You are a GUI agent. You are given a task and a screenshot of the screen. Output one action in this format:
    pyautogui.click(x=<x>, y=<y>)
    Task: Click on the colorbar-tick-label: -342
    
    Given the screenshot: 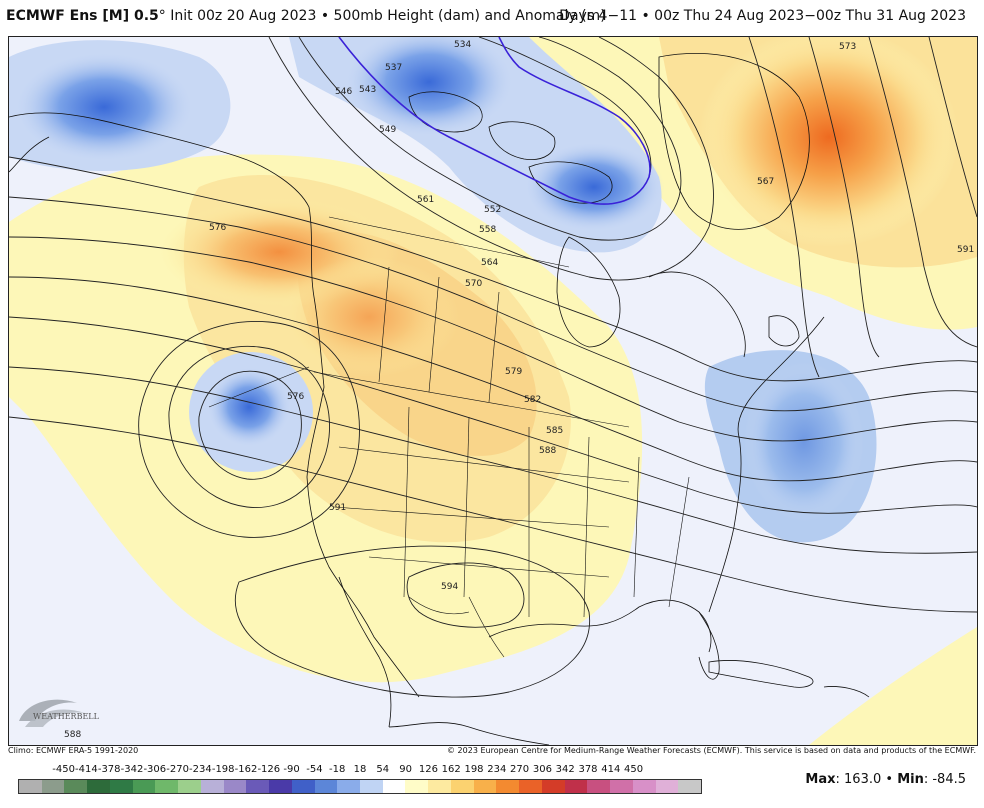 What is the action you would take?
    pyautogui.click(x=132, y=769)
    